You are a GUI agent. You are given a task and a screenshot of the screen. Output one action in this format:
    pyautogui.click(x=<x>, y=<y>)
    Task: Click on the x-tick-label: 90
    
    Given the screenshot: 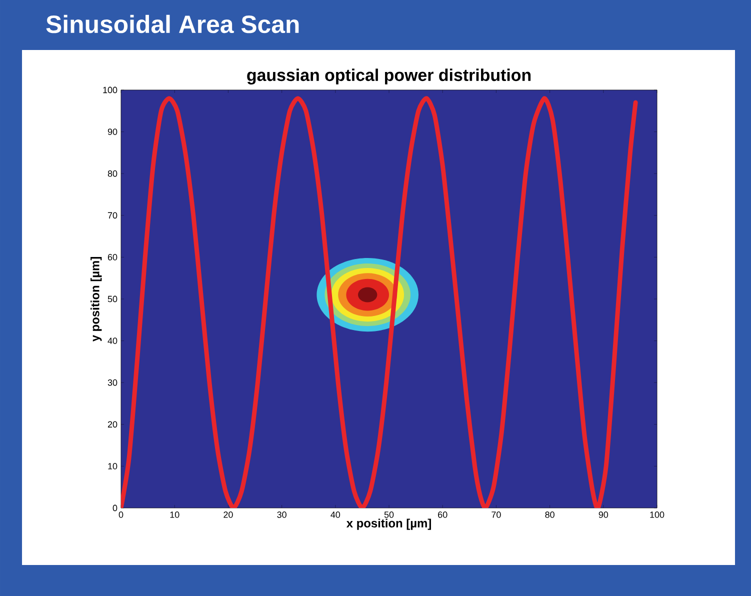 What is the action you would take?
    pyautogui.click(x=603, y=515)
    